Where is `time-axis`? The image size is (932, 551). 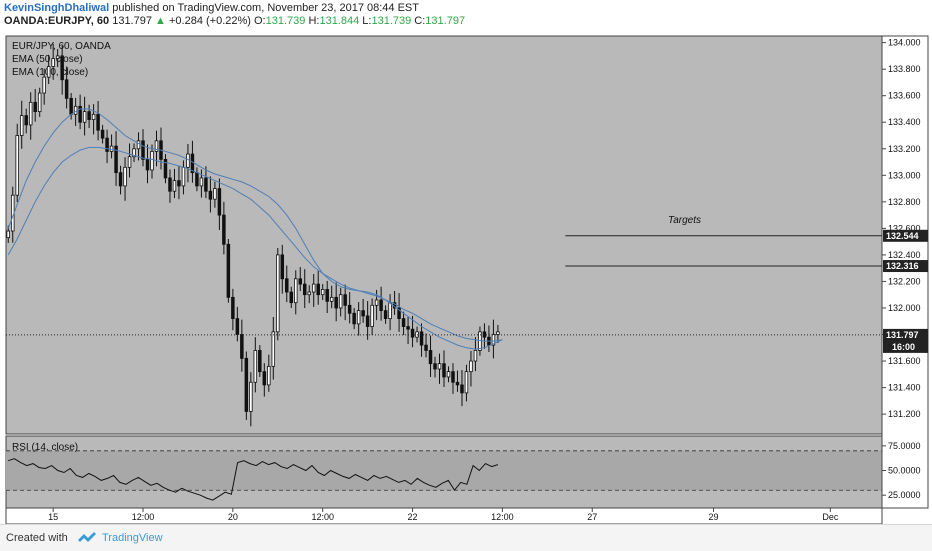
time-axis is located at coordinates (444, 515).